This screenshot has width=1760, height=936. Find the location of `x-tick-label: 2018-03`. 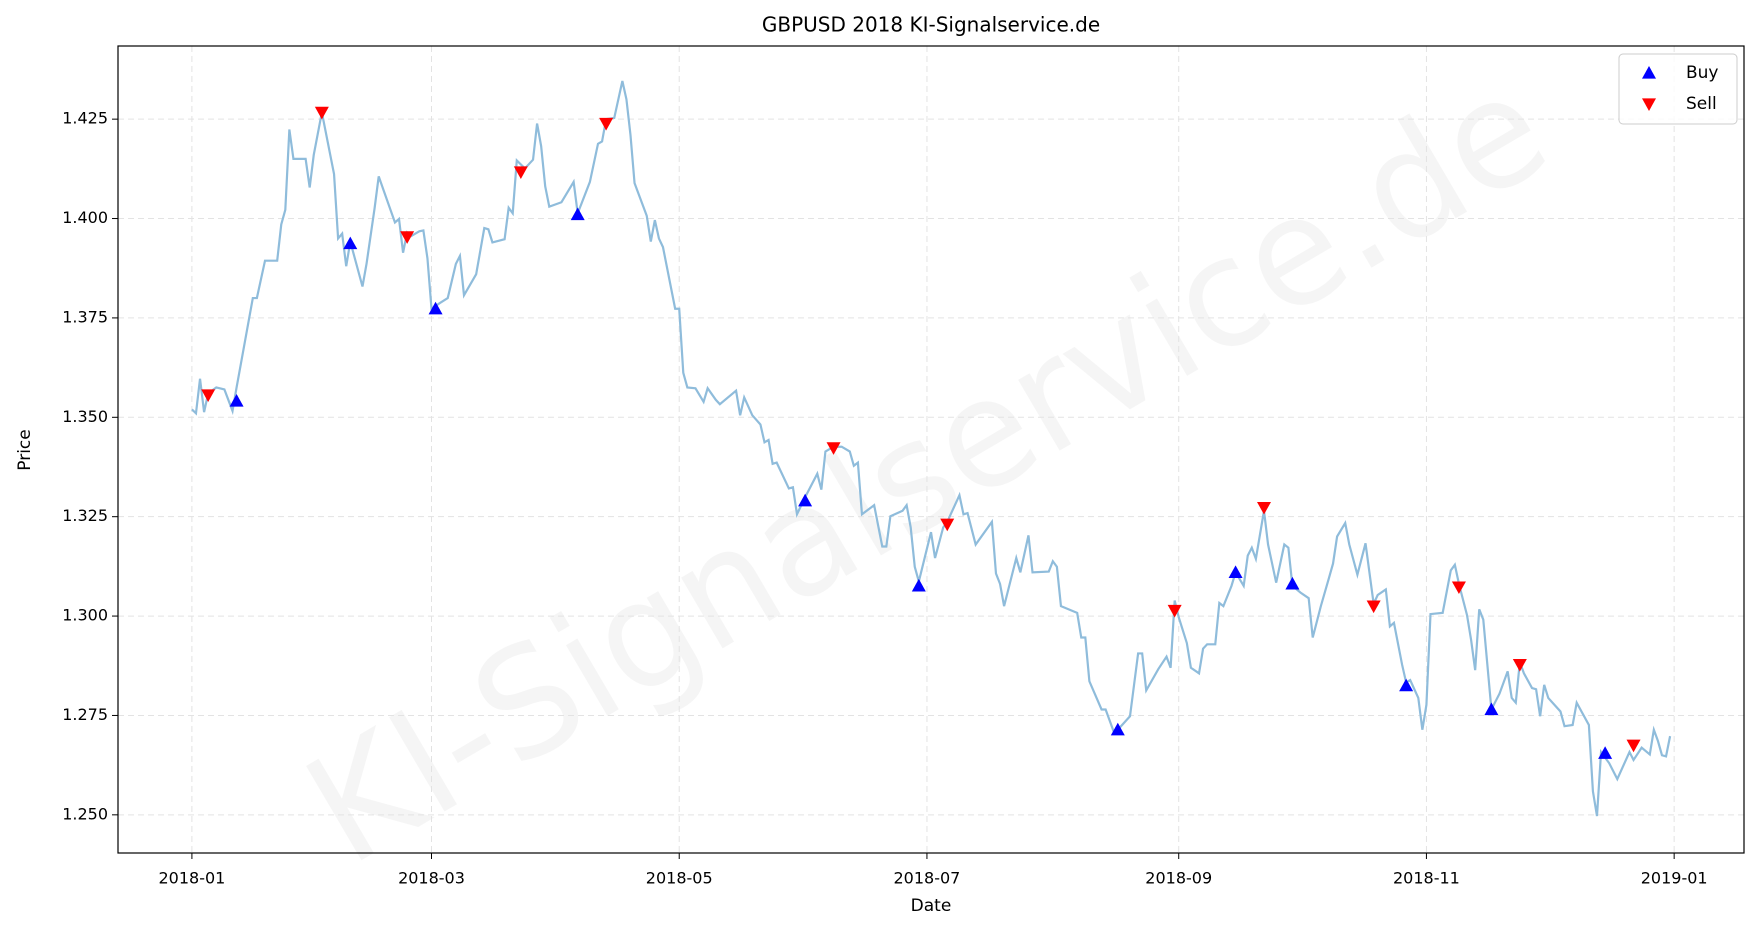

x-tick-label: 2018-03 is located at coordinates (431, 878).